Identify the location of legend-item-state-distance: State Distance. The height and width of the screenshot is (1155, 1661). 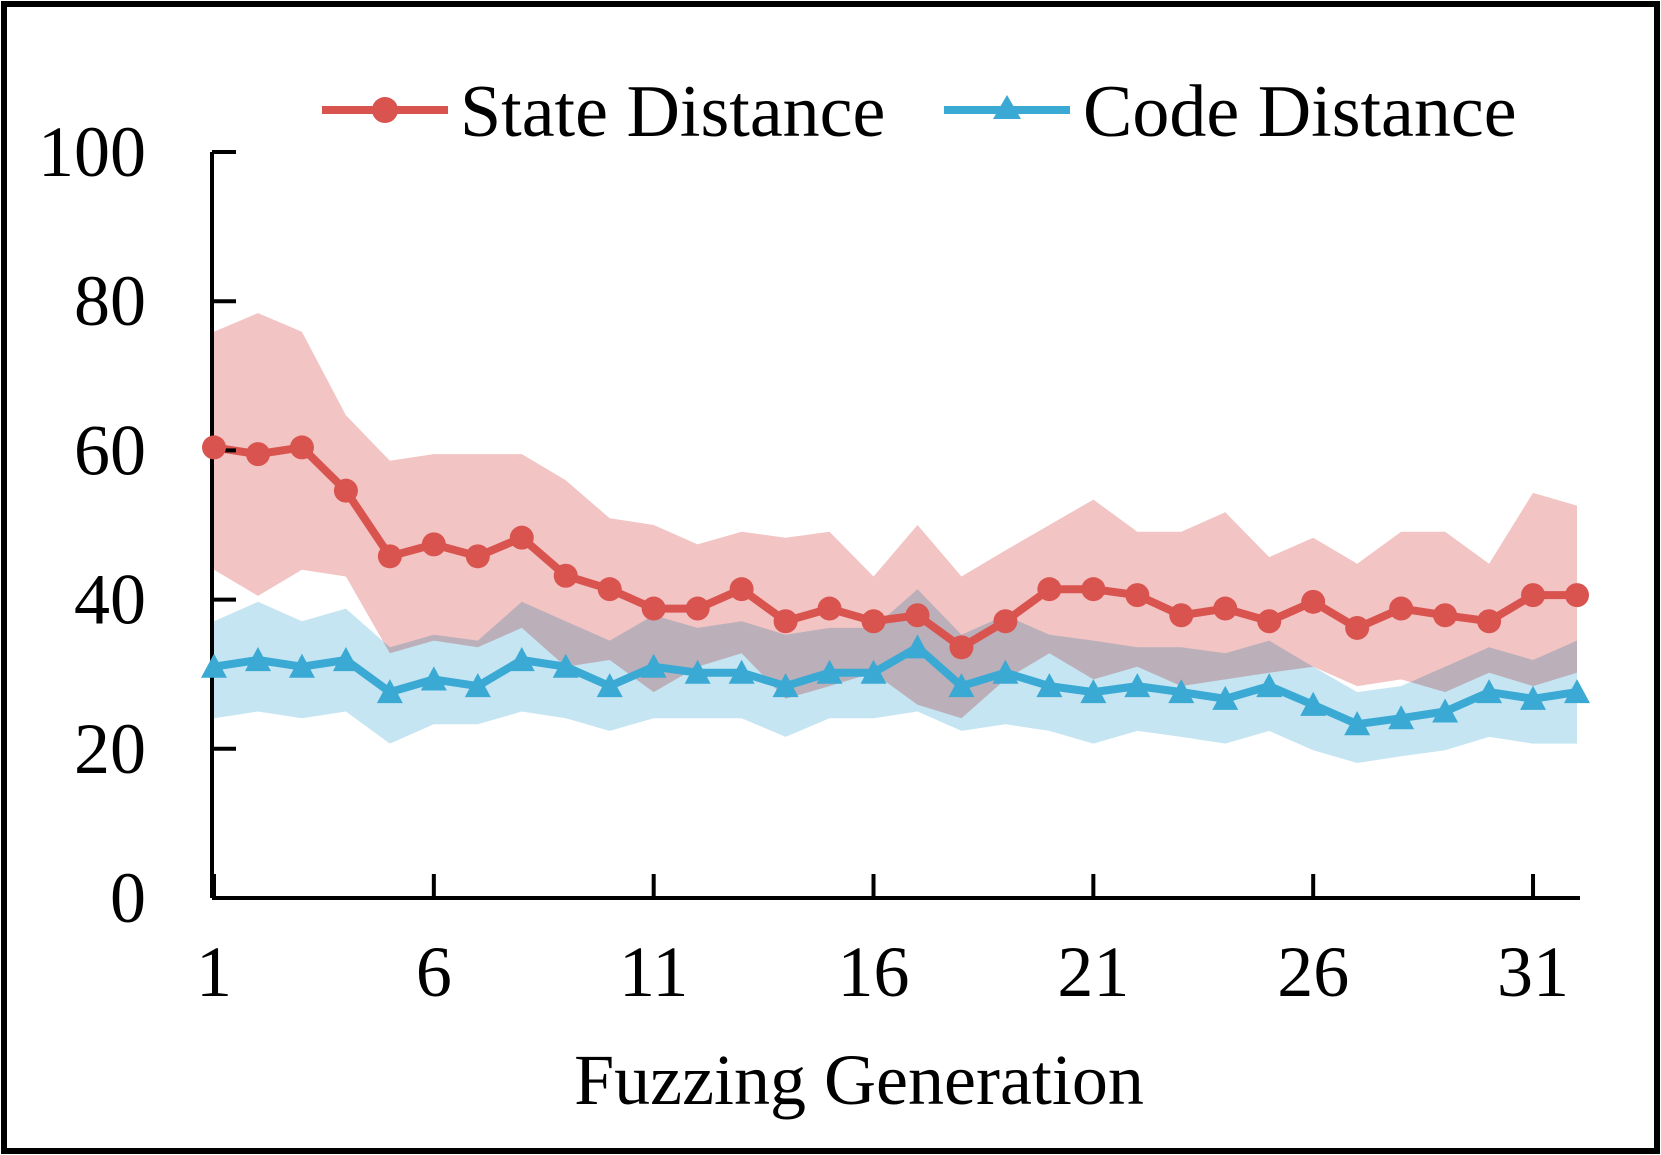
(603, 112).